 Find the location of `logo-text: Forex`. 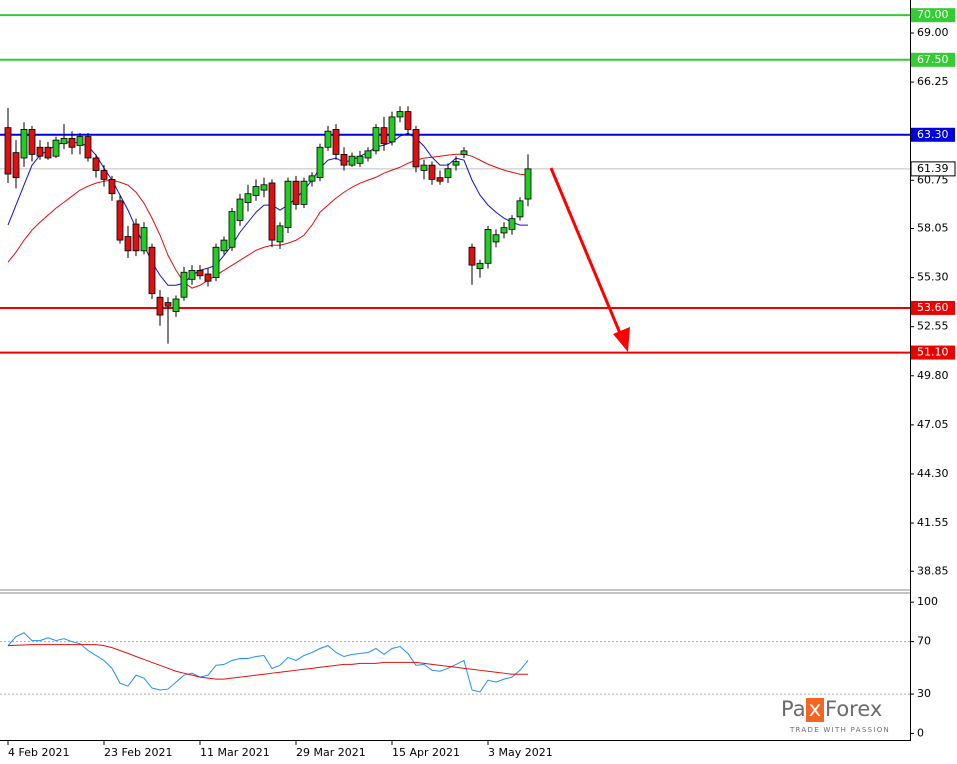

logo-text: Forex is located at coordinates (853, 709).